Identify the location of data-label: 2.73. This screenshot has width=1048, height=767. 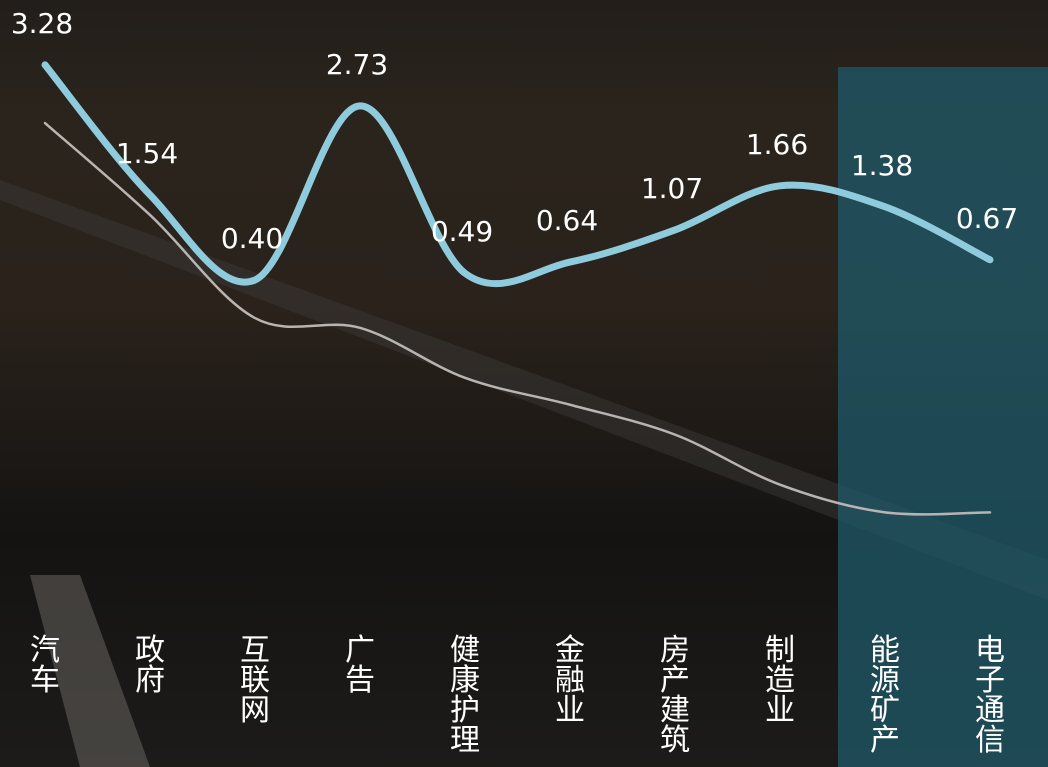
(357, 64).